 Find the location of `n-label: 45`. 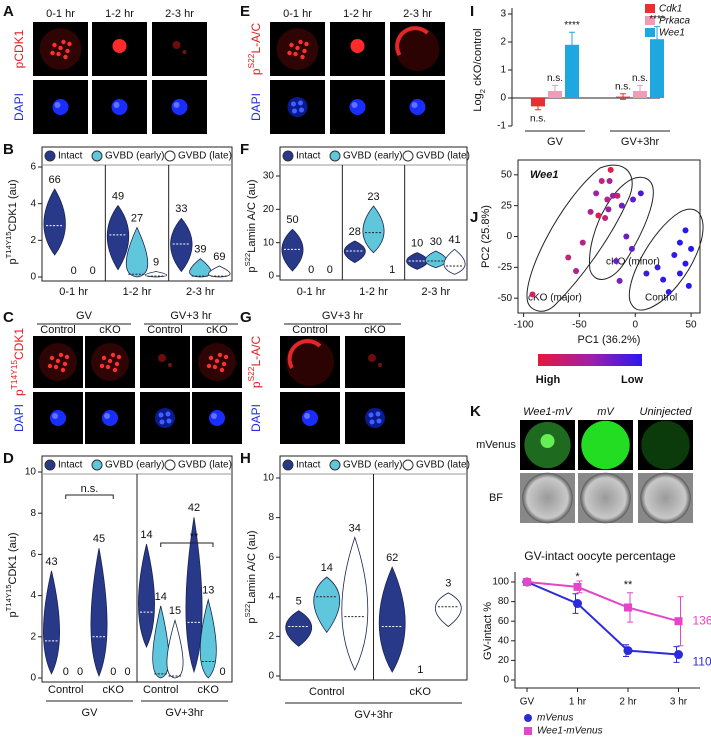

n-label: 45 is located at coordinates (99, 539).